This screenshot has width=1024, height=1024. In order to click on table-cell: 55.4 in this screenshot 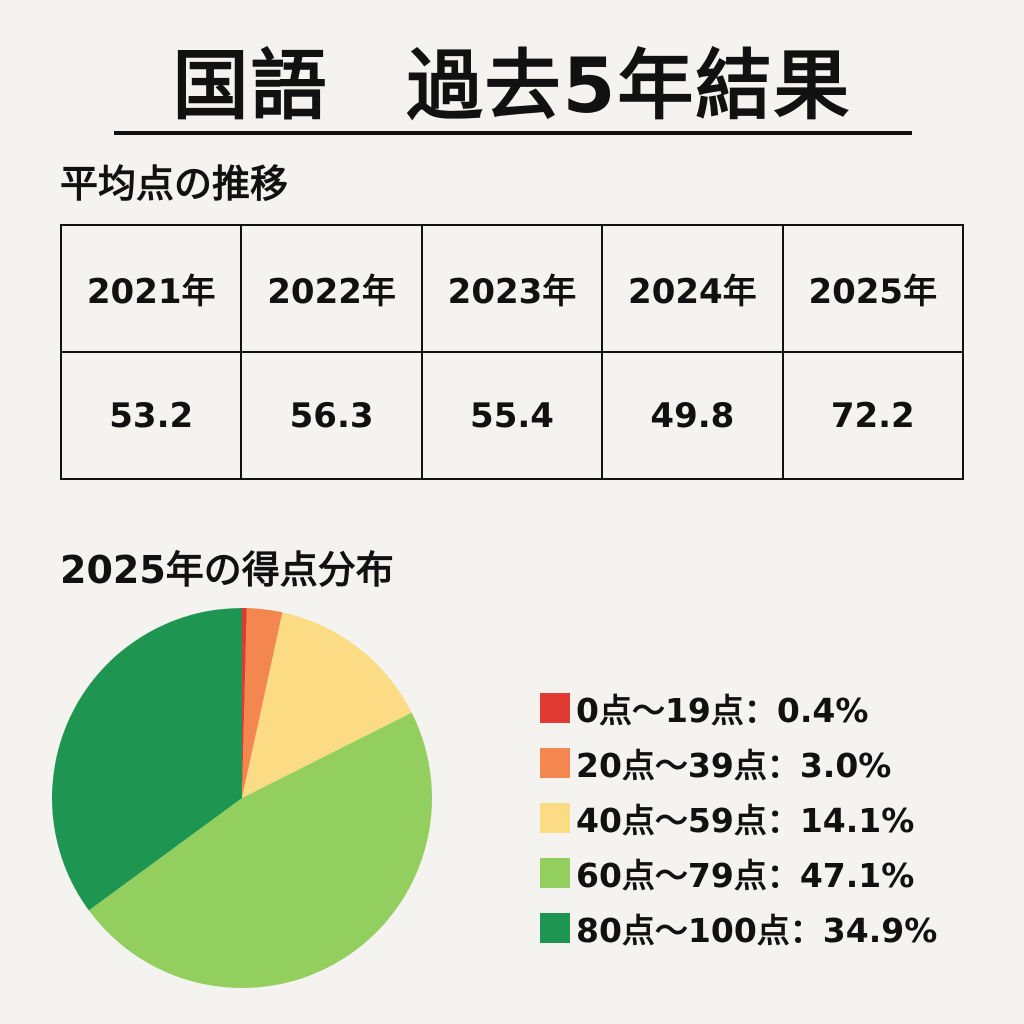, I will do `click(512, 415)`.